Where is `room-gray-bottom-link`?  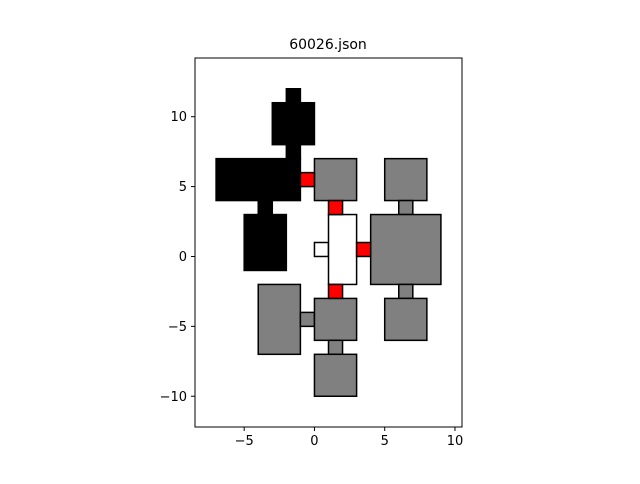
room-gray-bottom-link is located at coordinates (335, 347).